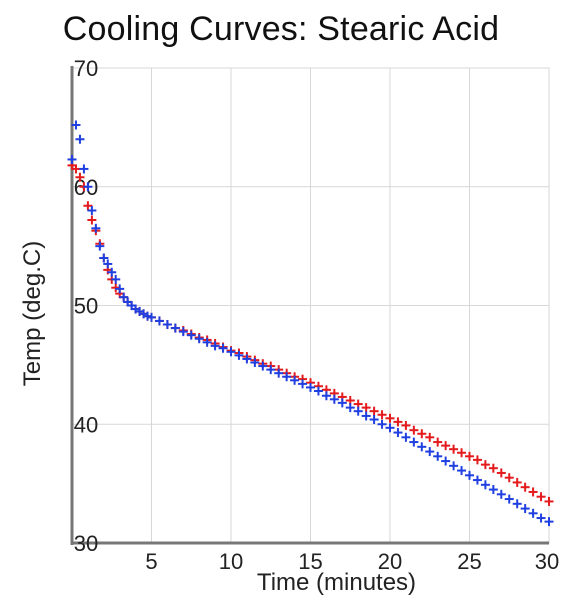 This screenshot has width=562, height=600. I want to click on y-tick-label: 70, so click(86, 68).